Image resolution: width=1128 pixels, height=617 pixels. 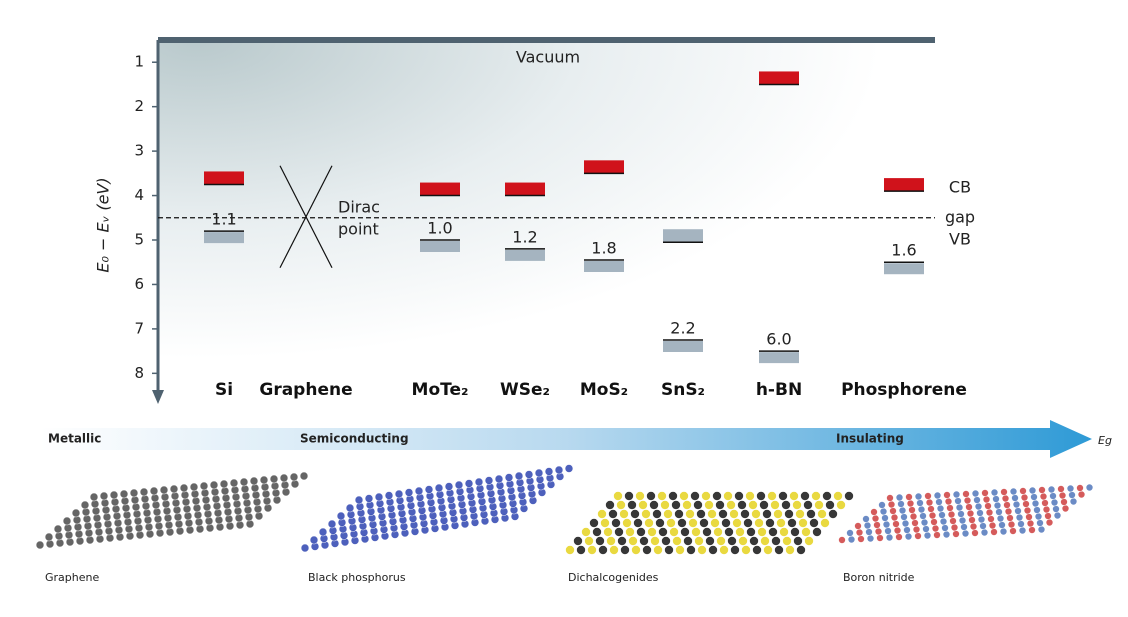 I want to click on gap-value: 1.8, so click(x=603, y=248).